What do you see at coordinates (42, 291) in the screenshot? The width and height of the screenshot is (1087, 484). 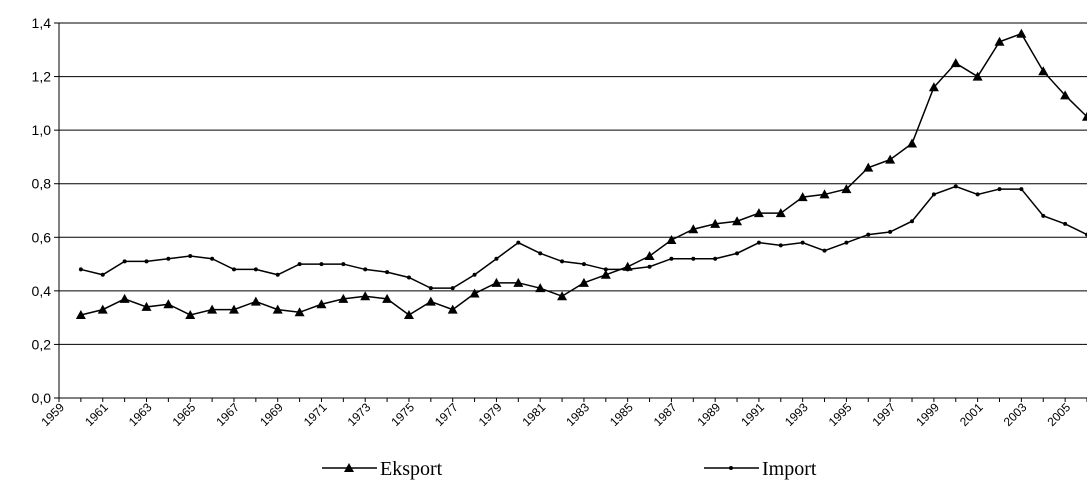 I see `y-tick-label: 0,4` at bounding box center [42, 291].